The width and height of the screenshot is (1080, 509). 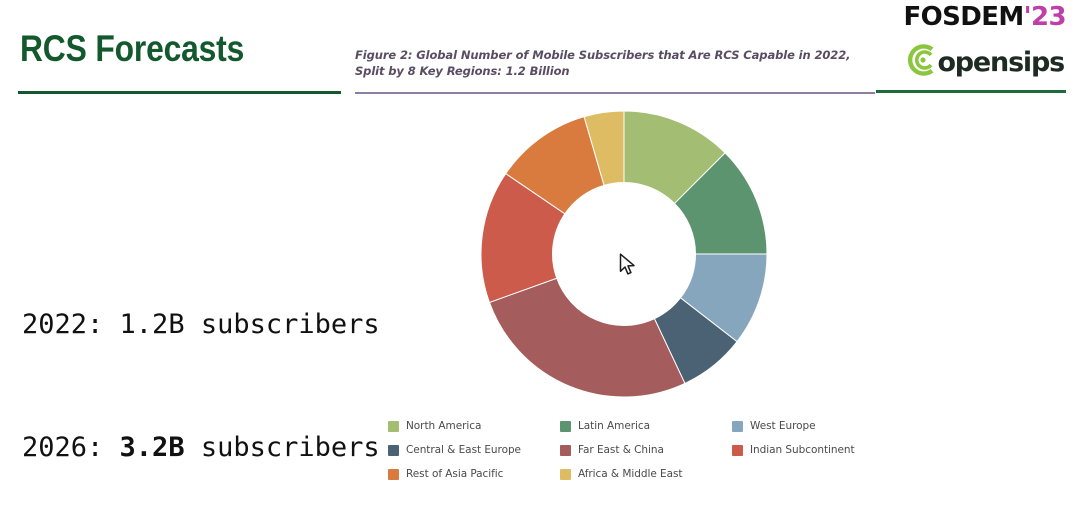 I want to click on legend-label: Latin America, so click(x=614, y=426).